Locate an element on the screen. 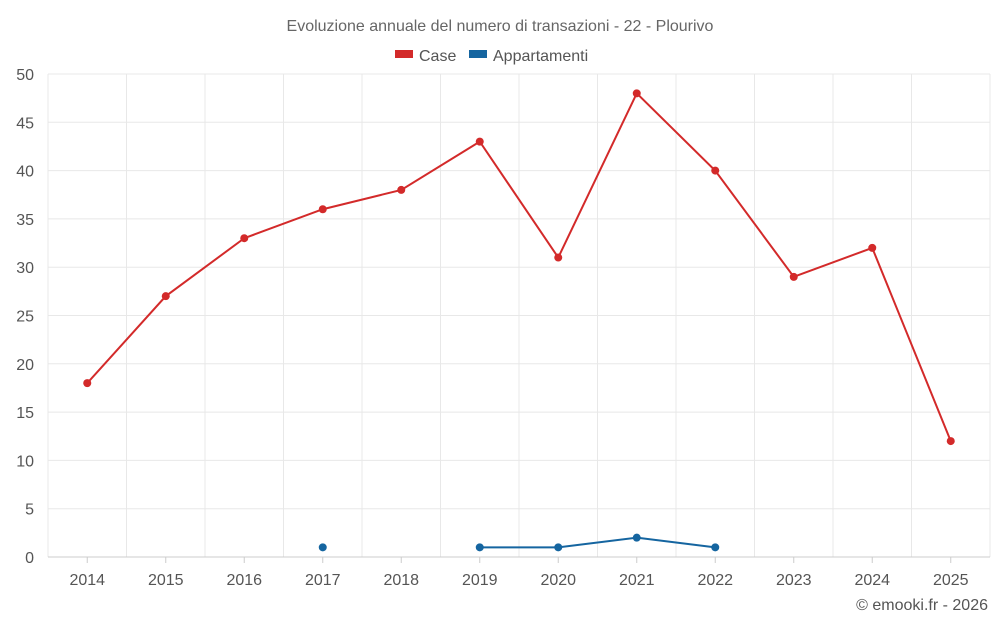 The width and height of the screenshot is (1000, 625). y-tick-label: 15 is located at coordinates (25, 413).